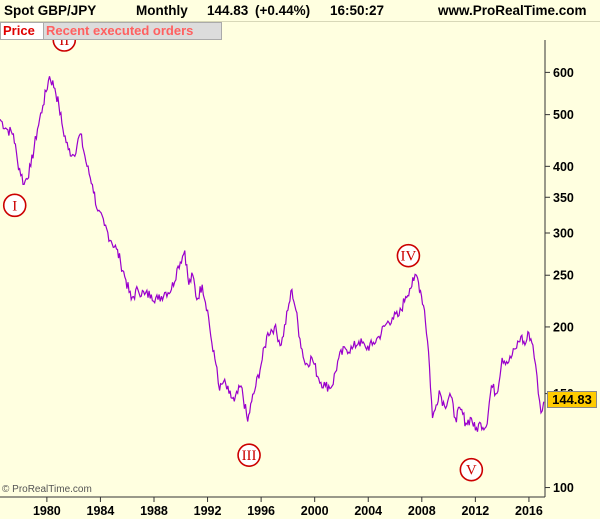 The width and height of the screenshot is (600, 519). I want to click on x-tick-label: 2016, so click(529, 511).